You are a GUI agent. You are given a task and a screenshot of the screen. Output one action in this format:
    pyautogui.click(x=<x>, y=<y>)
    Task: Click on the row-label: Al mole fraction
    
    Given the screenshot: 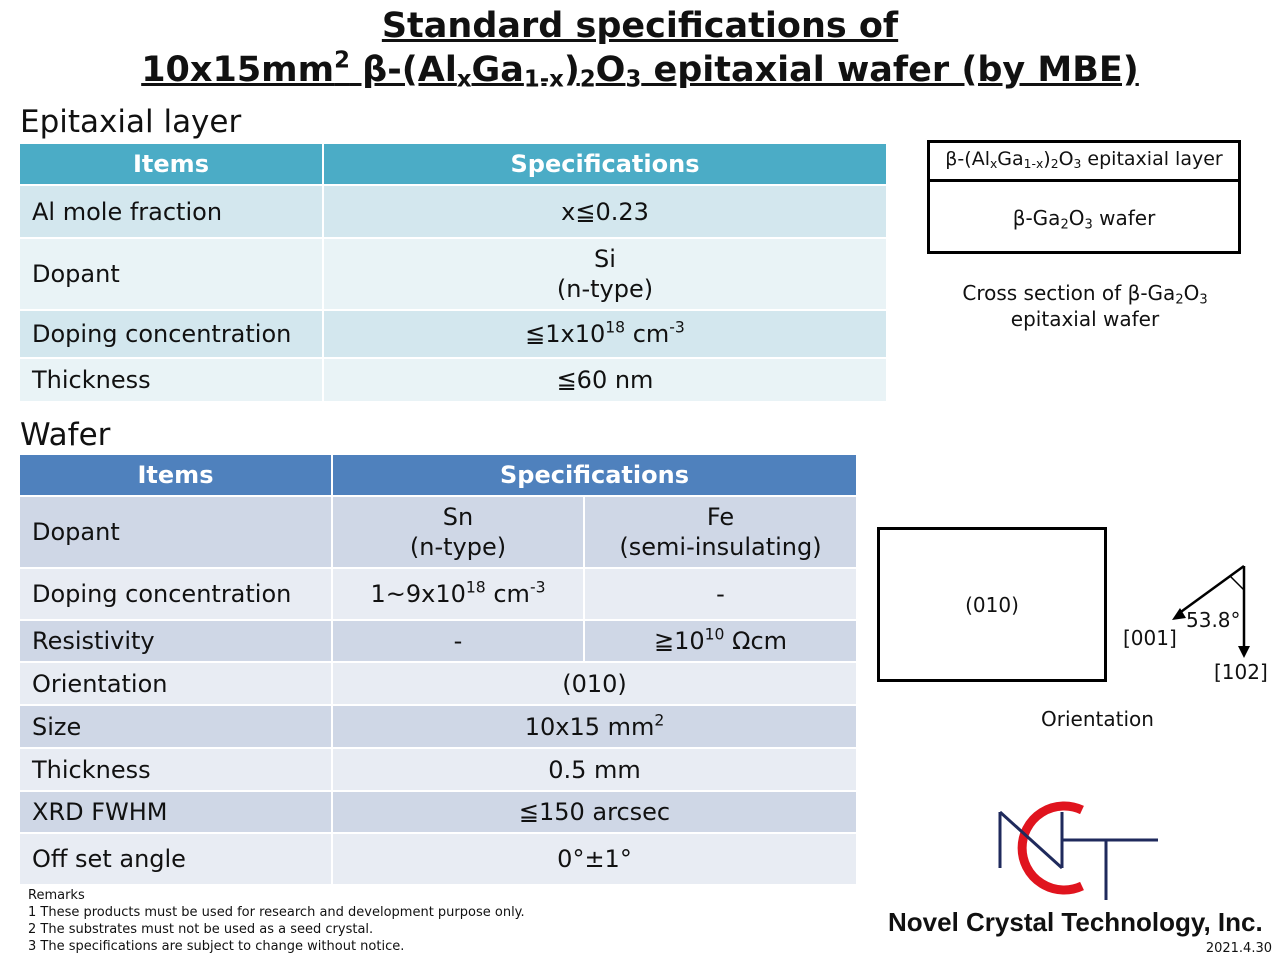 What is the action you would take?
    pyautogui.click(x=171, y=211)
    